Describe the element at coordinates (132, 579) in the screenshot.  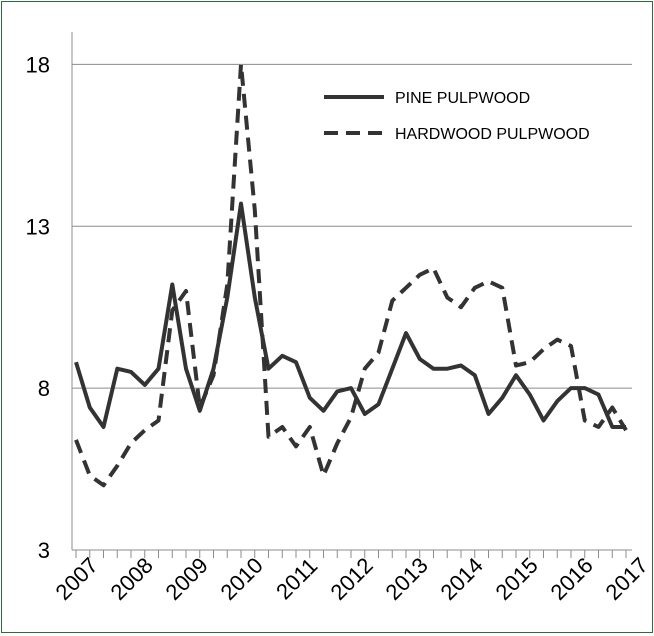
I see `x-tick-label: 2008` at that location.